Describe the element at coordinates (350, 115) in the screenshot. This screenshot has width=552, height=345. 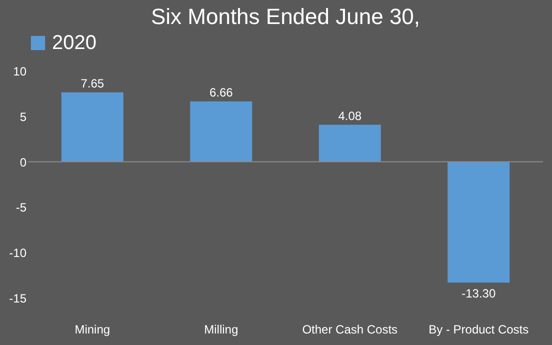
I see `data-label: 4.08` at that location.